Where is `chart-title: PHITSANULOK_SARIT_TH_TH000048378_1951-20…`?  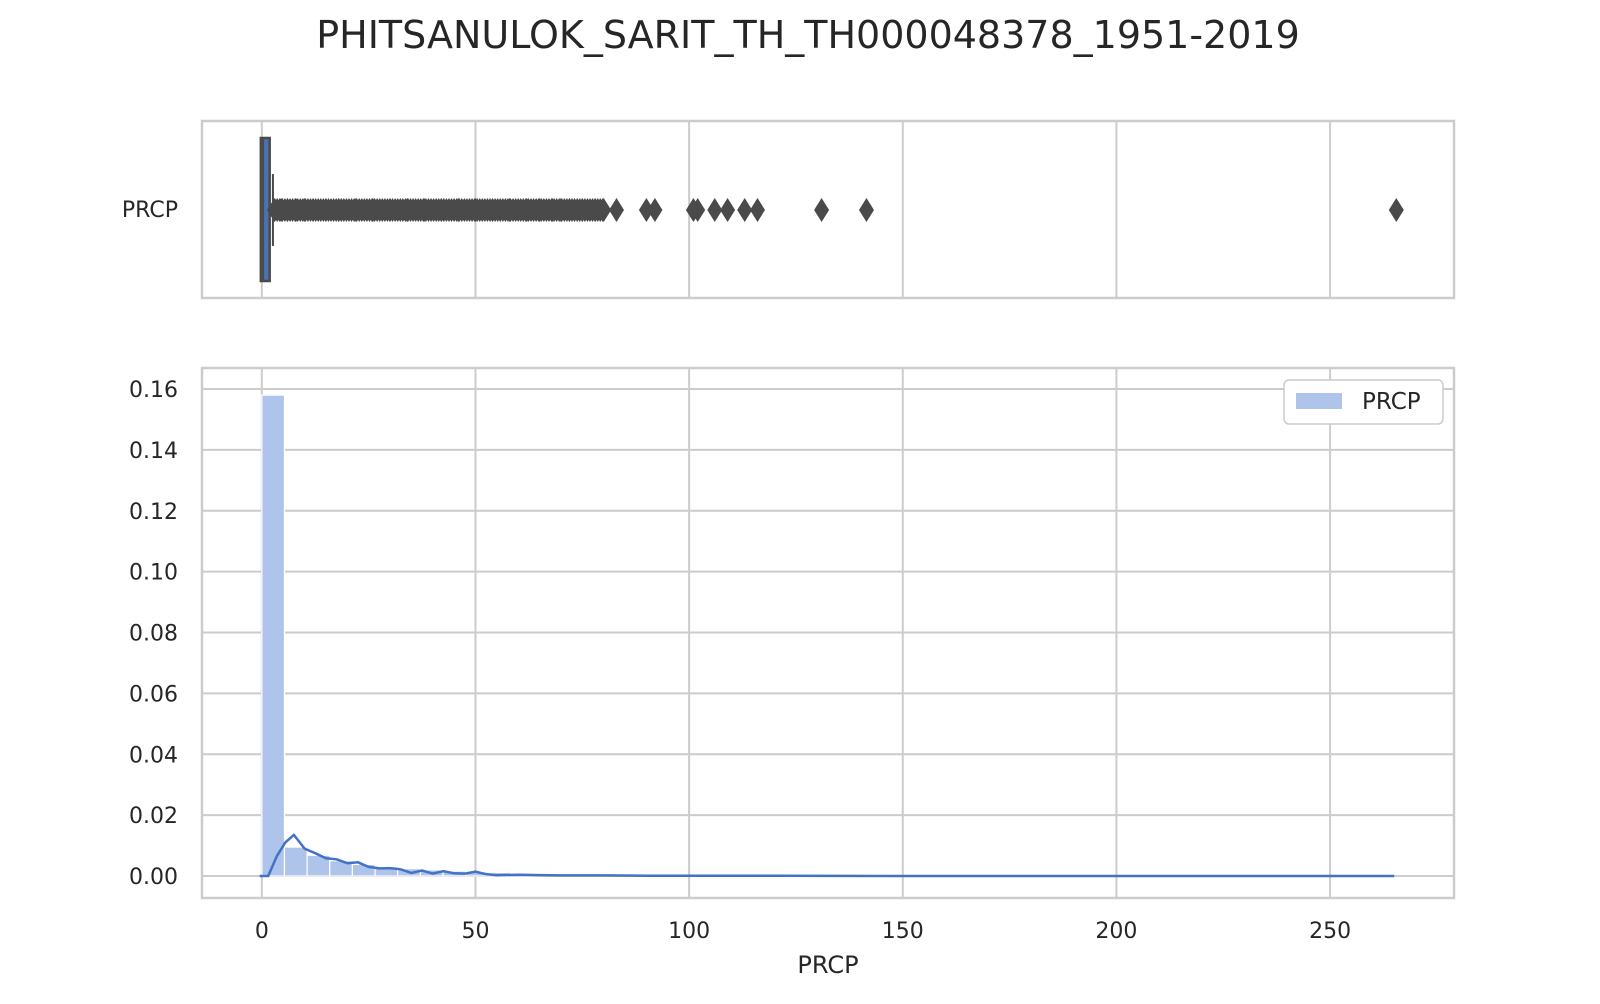 chart-title: PHITSANULOK_SARIT_TH_TH000048378_1951-20… is located at coordinates (808, 35).